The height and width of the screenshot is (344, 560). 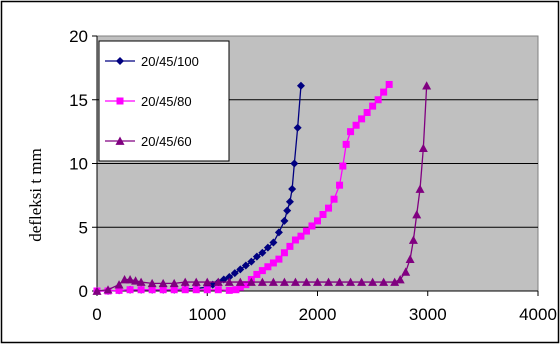 I want to click on x-tick-label: 0, so click(x=96, y=314).